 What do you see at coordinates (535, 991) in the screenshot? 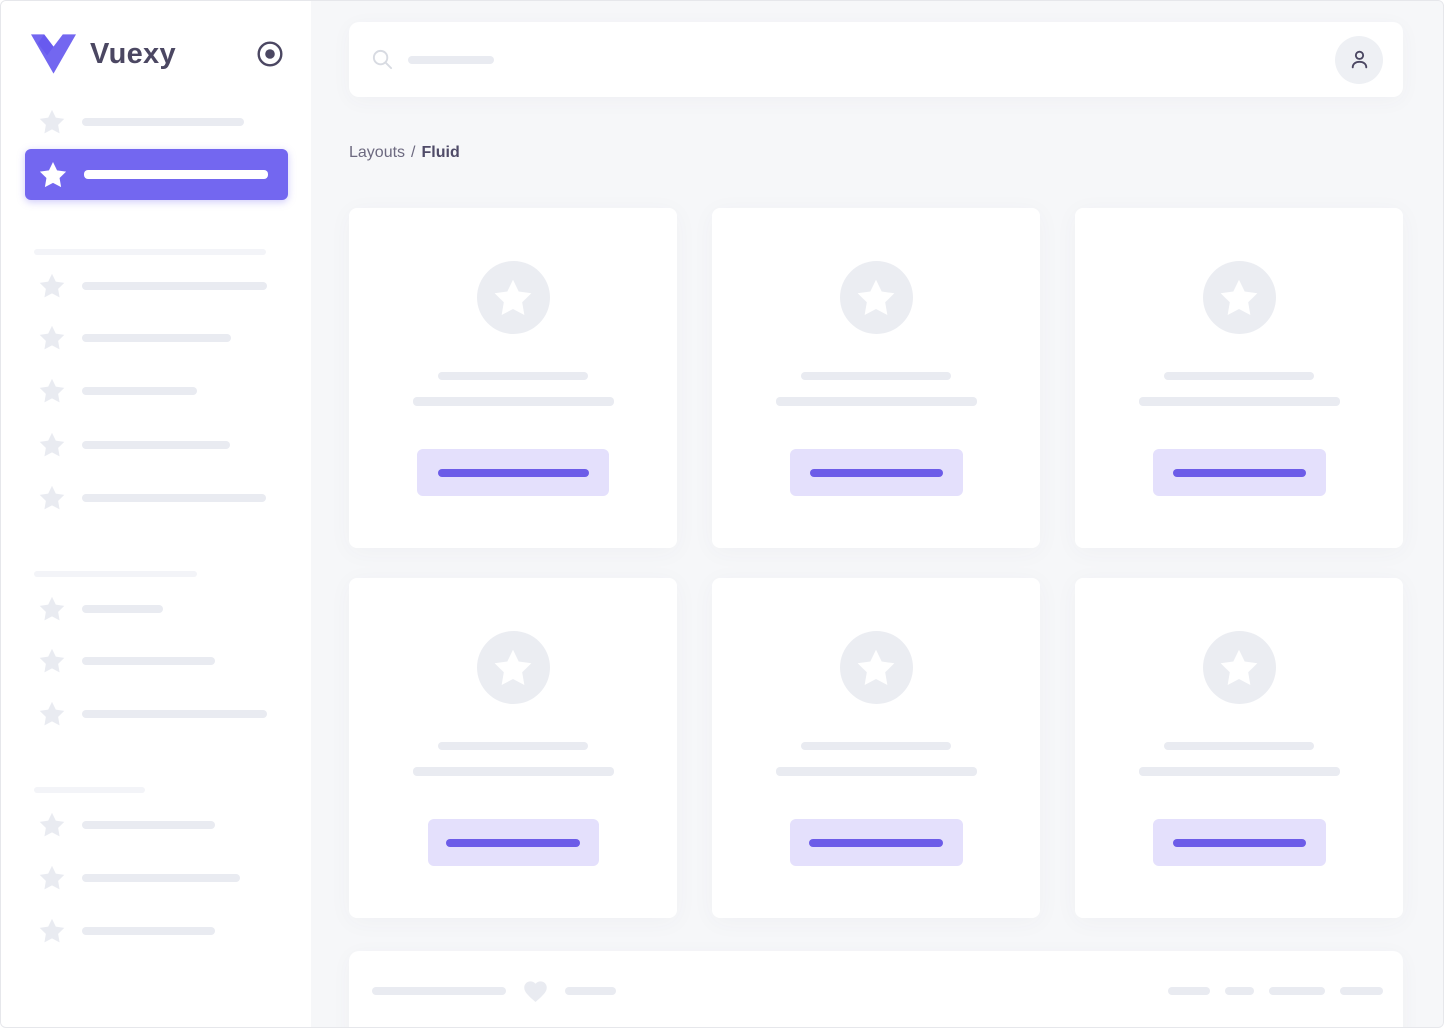
I see `heart-icon` at bounding box center [535, 991].